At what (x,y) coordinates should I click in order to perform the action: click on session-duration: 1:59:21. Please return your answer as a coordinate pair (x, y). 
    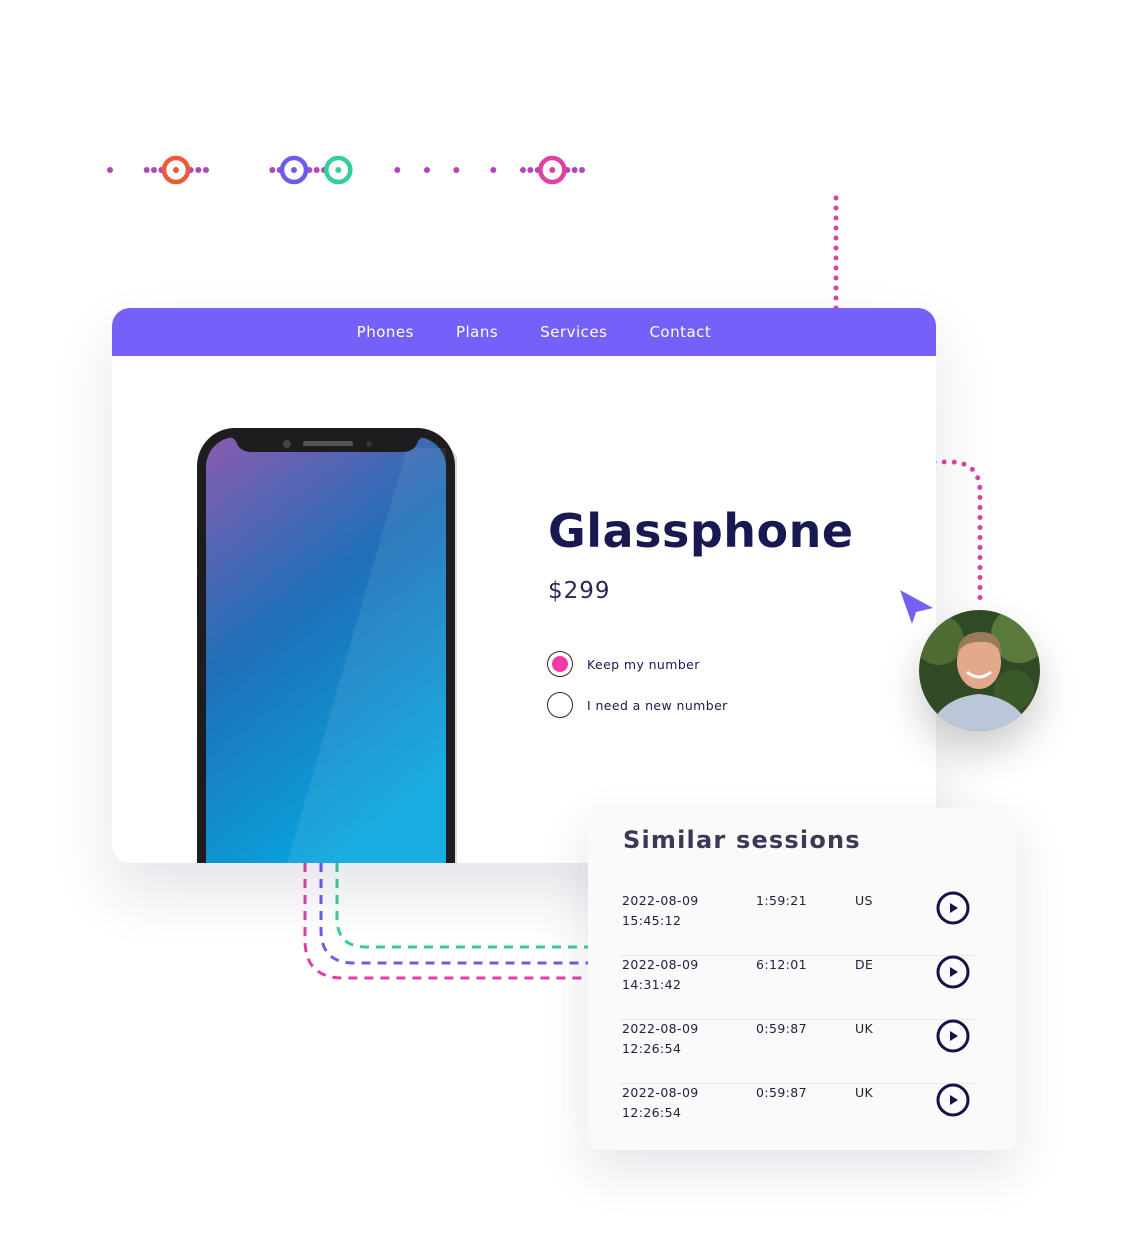
    Looking at the image, I should click on (781, 900).